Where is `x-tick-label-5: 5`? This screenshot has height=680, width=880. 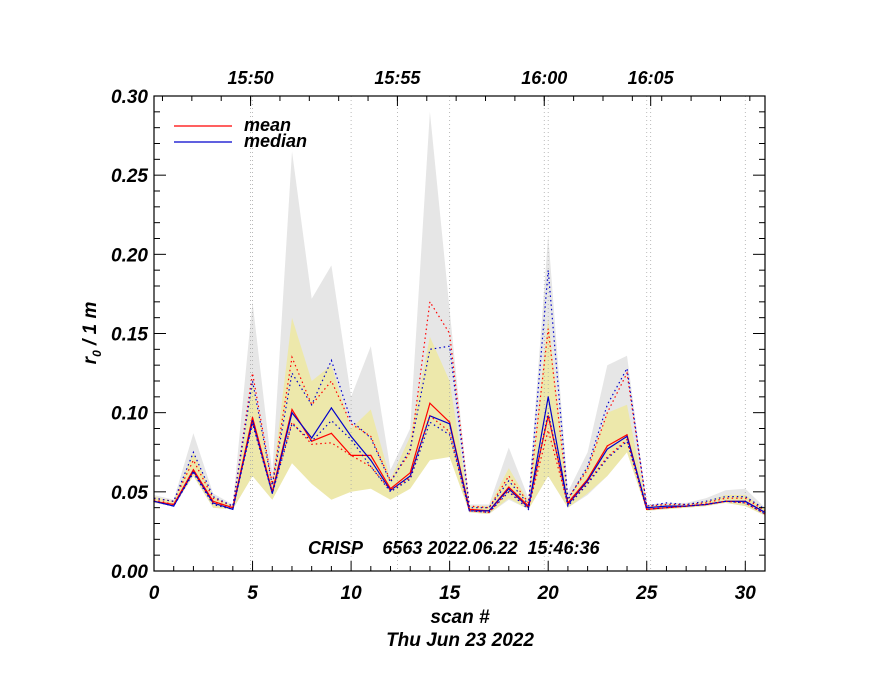
x-tick-label-5: 5 is located at coordinates (252, 593).